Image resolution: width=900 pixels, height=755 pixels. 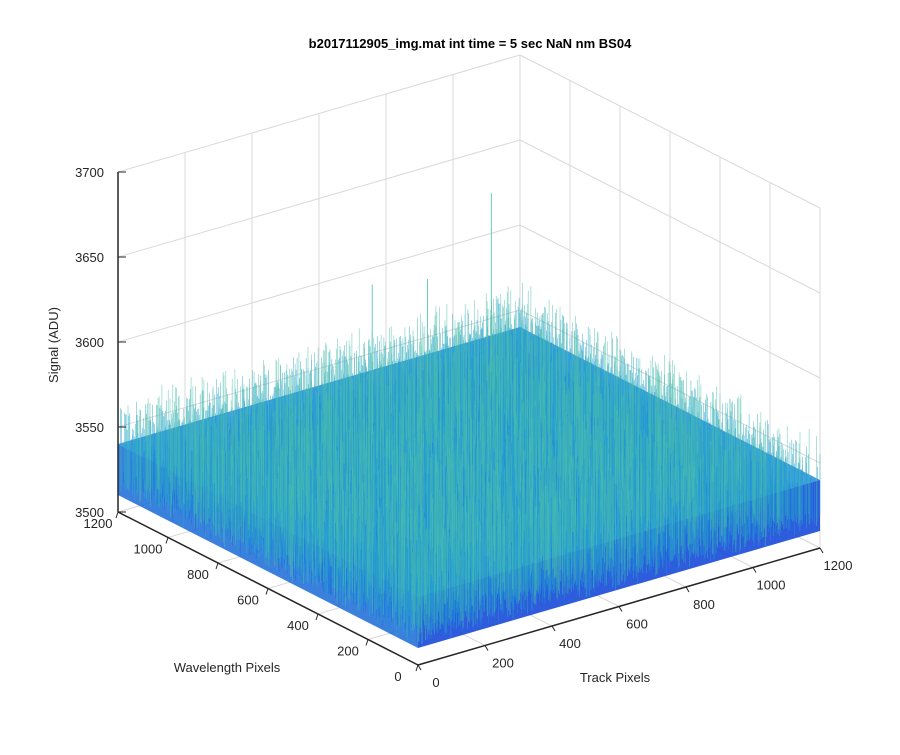 I want to click on y-tick-label: 800, so click(x=198, y=574).